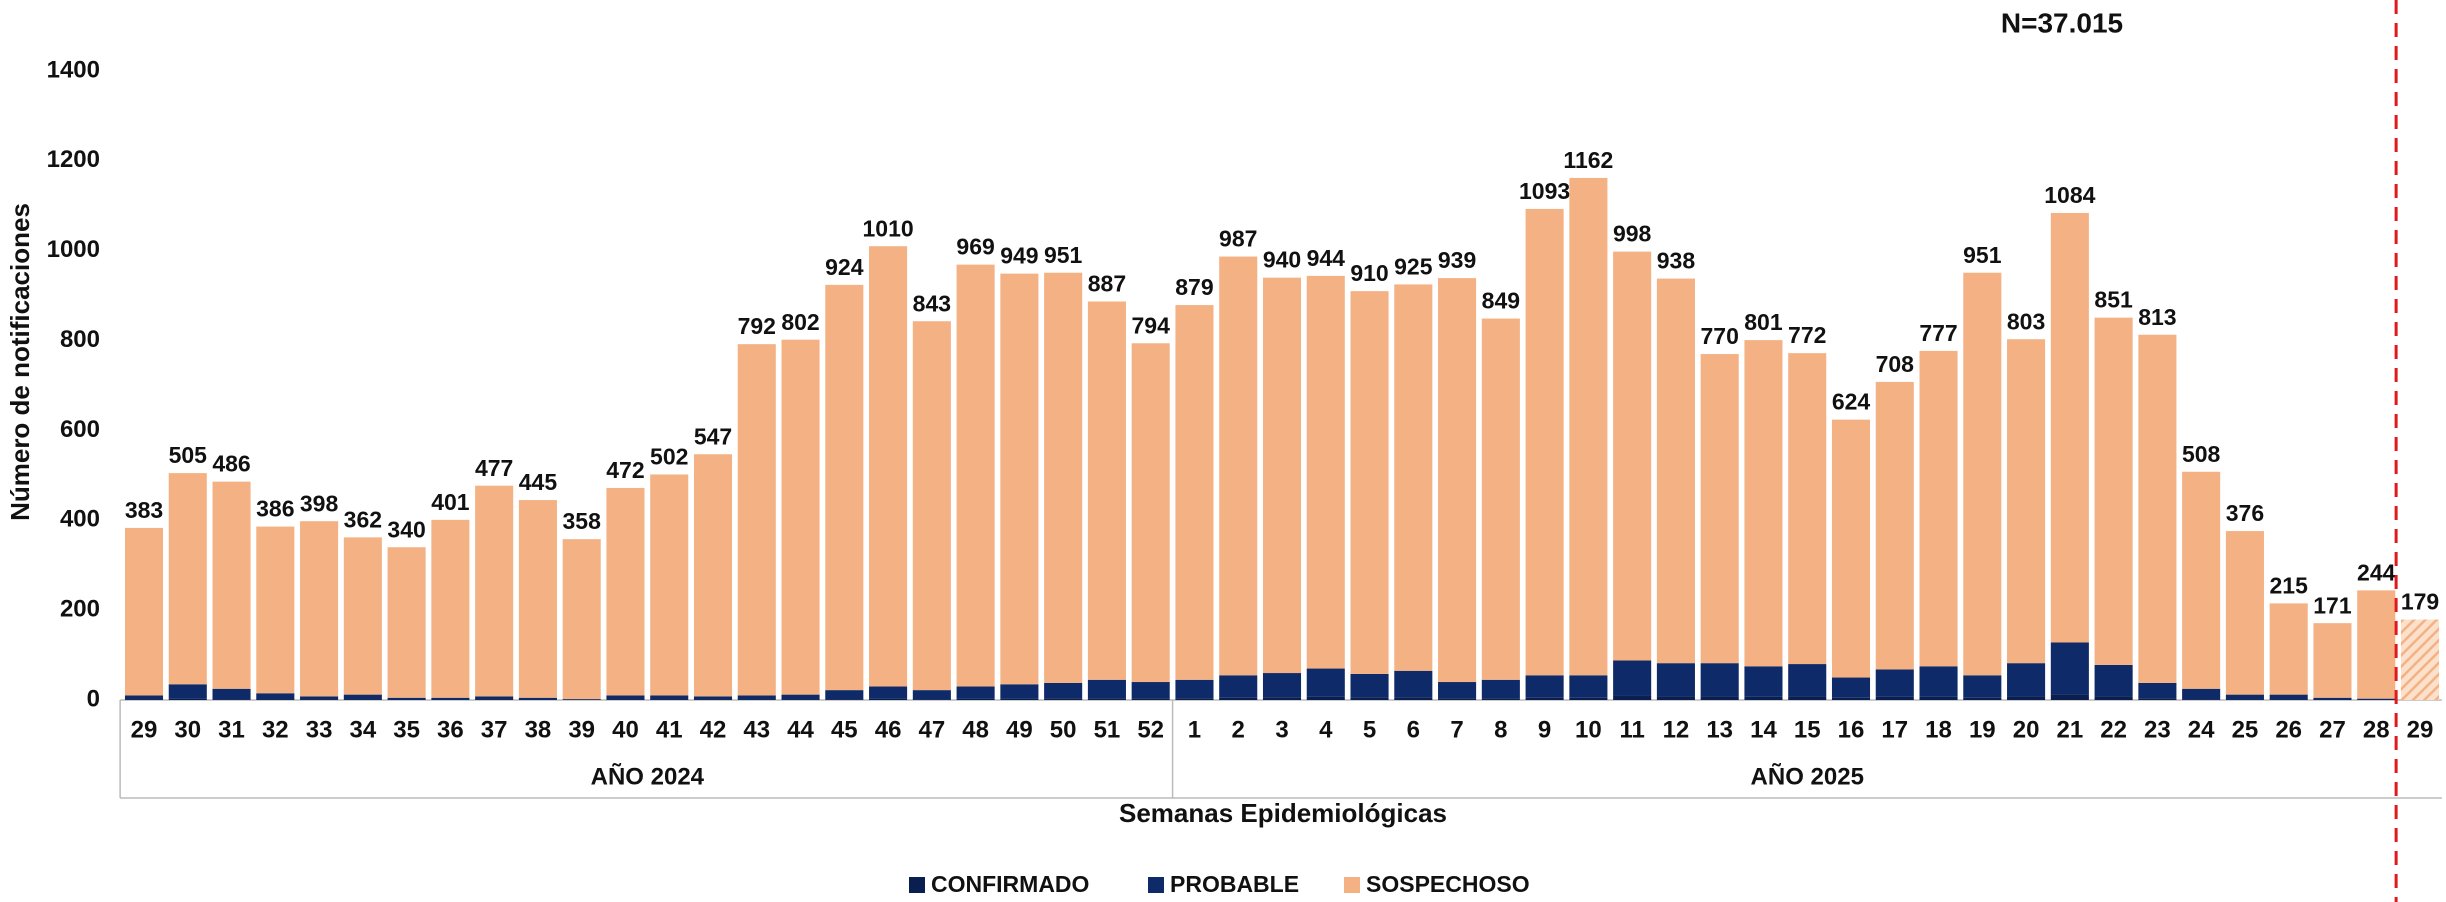 This screenshot has width=2446, height=902. I want to click on x-tick-label: 11, so click(1631, 729).